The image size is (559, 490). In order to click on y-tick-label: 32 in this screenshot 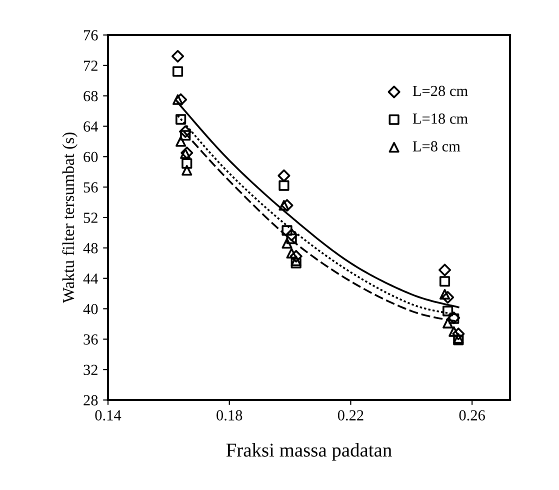, I will do `click(91, 370)`.